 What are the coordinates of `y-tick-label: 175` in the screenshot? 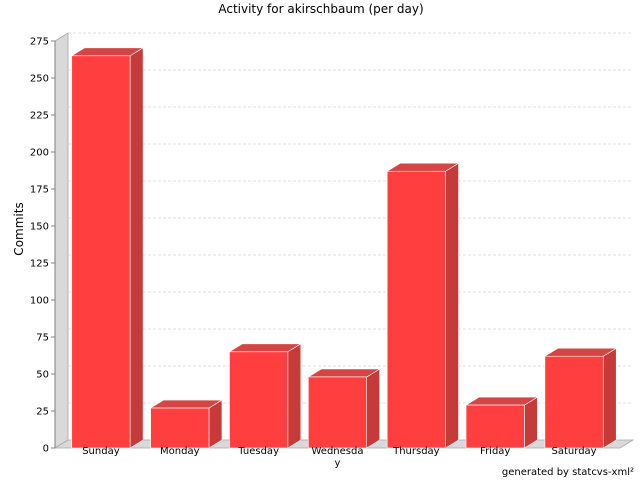 It's located at (39, 190).